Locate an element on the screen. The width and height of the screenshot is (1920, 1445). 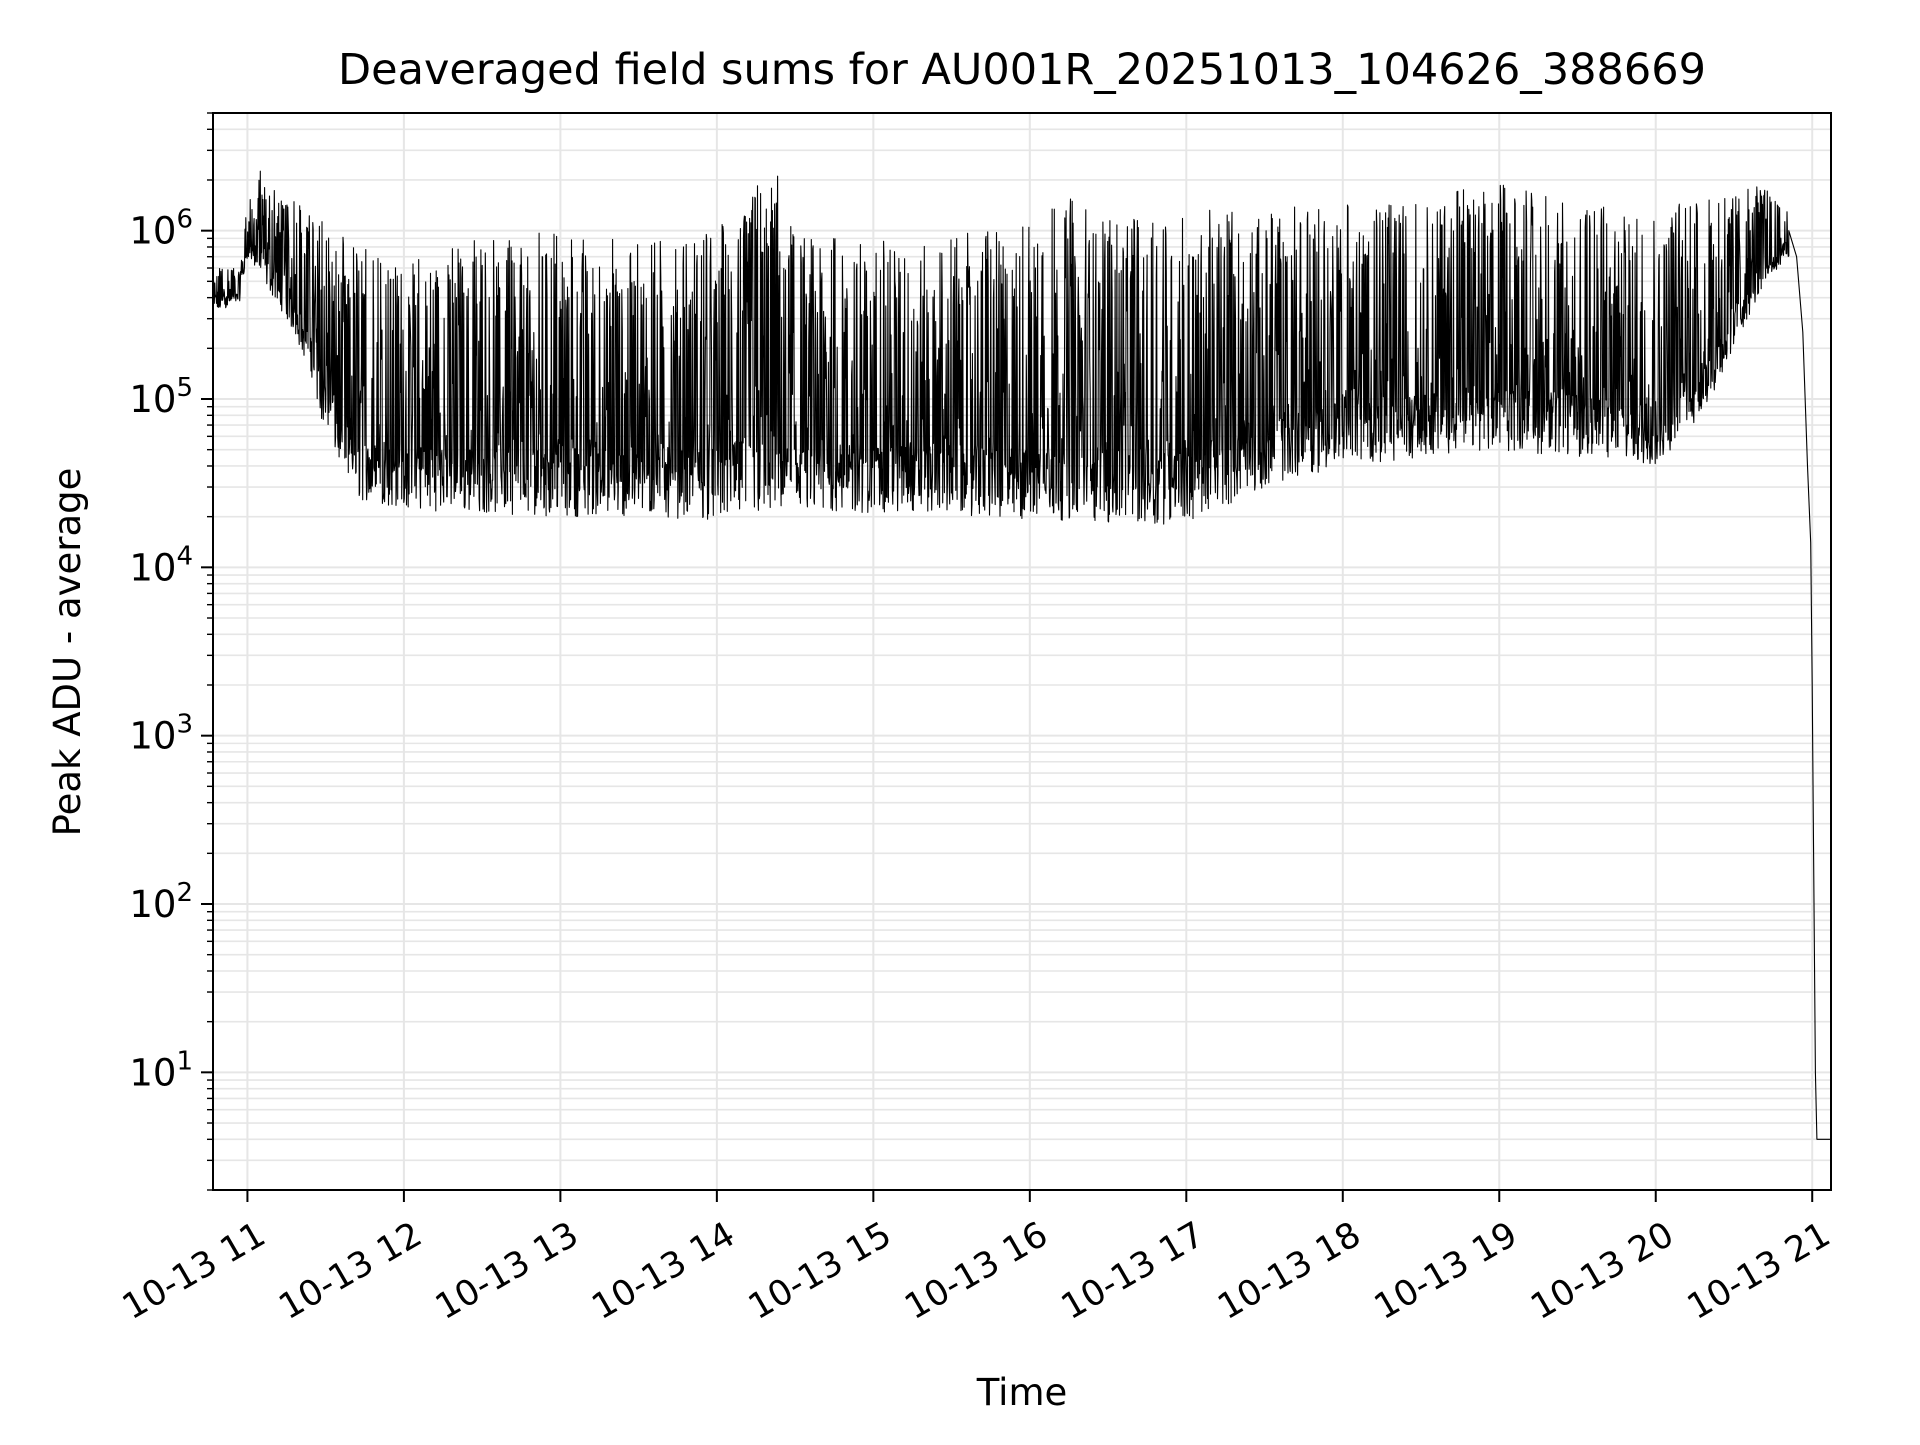
y-tick-label: 101 is located at coordinates (161, 1070).